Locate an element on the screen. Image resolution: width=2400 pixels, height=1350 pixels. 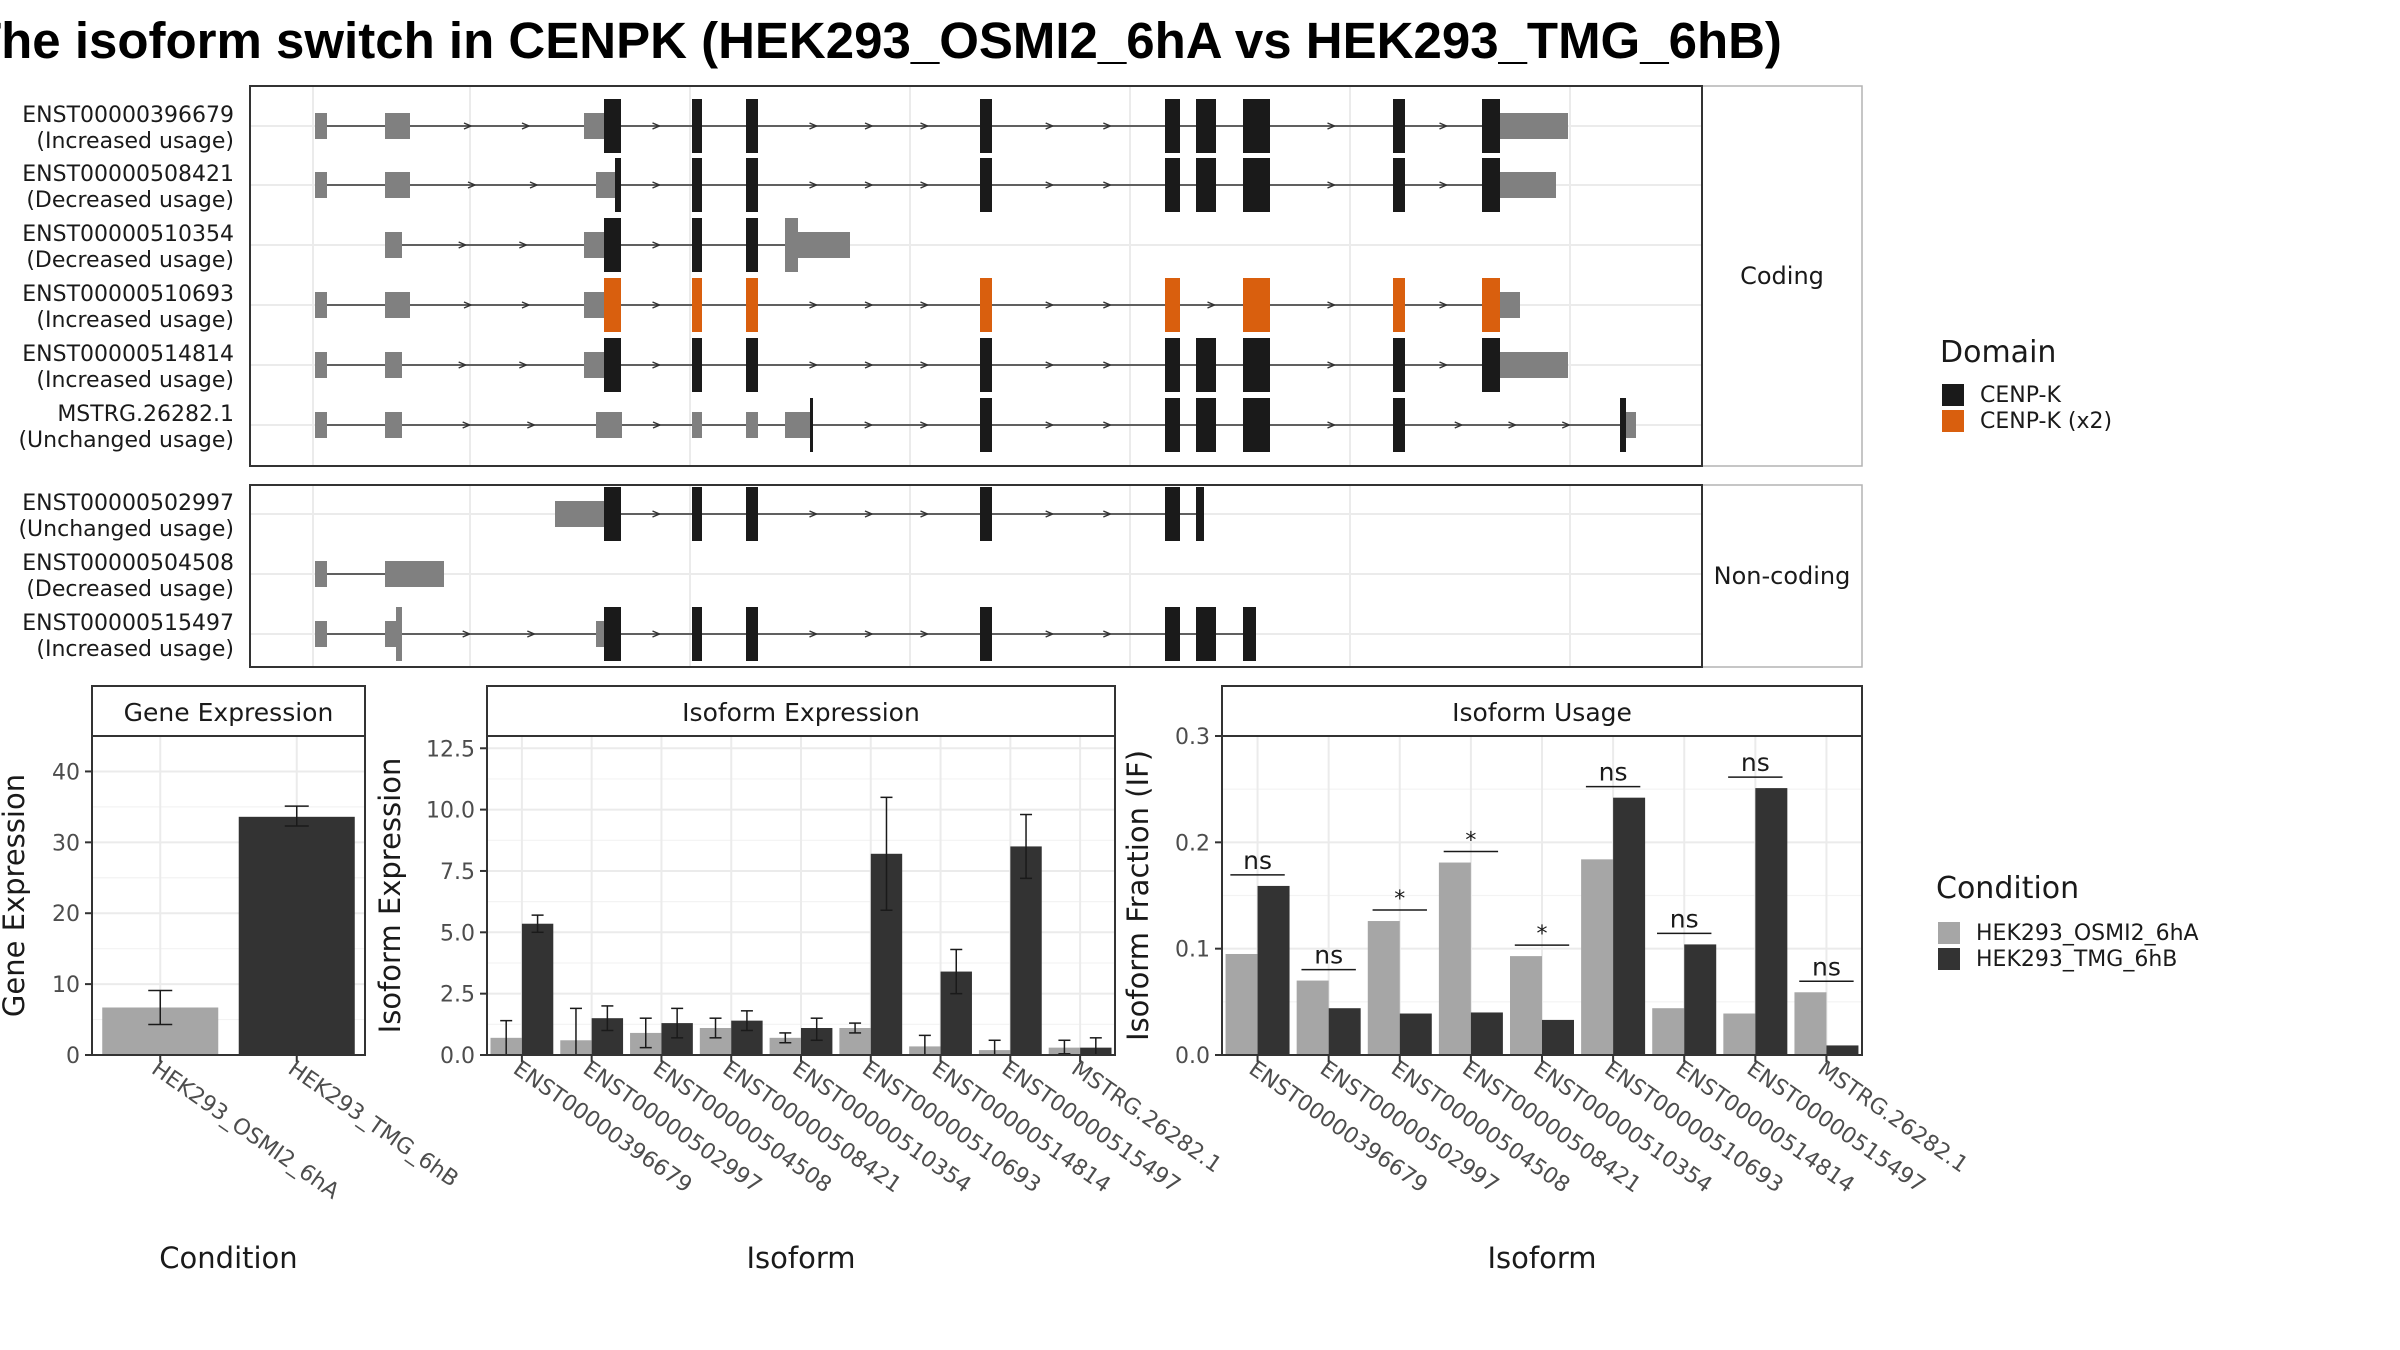
y-axis-title: Isoform Fraction (IF) is located at coordinates (1138, 895).